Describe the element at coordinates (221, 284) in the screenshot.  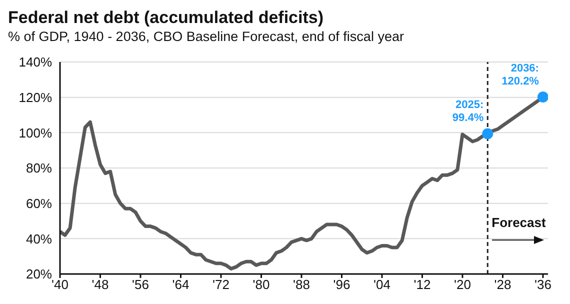
I see `x-tick-label: '72` at that location.